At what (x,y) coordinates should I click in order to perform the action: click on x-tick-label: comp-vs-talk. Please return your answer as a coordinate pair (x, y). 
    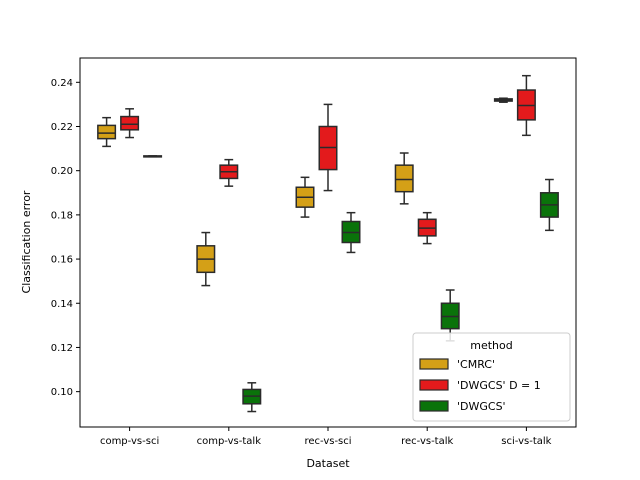
    Looking at the image, I should click on (229, 441).